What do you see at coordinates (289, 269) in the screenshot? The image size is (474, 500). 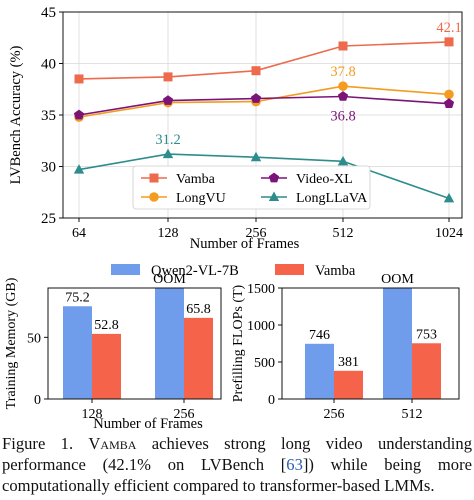 I see `legend-swatch-vamba` at bounding box center [289, 269].